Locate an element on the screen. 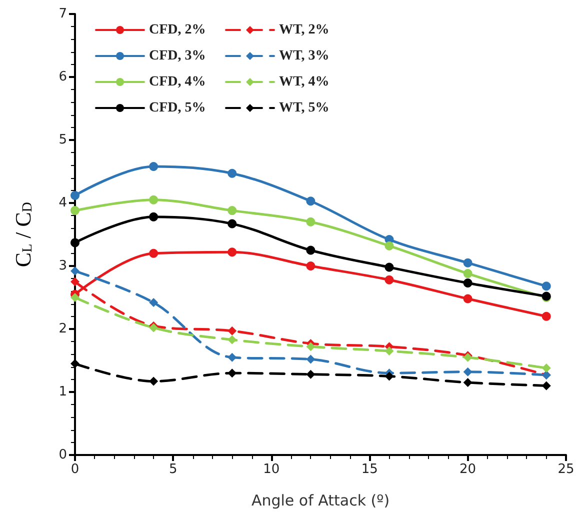  y-tick-label: 4 is located at coordinates (62, 203).